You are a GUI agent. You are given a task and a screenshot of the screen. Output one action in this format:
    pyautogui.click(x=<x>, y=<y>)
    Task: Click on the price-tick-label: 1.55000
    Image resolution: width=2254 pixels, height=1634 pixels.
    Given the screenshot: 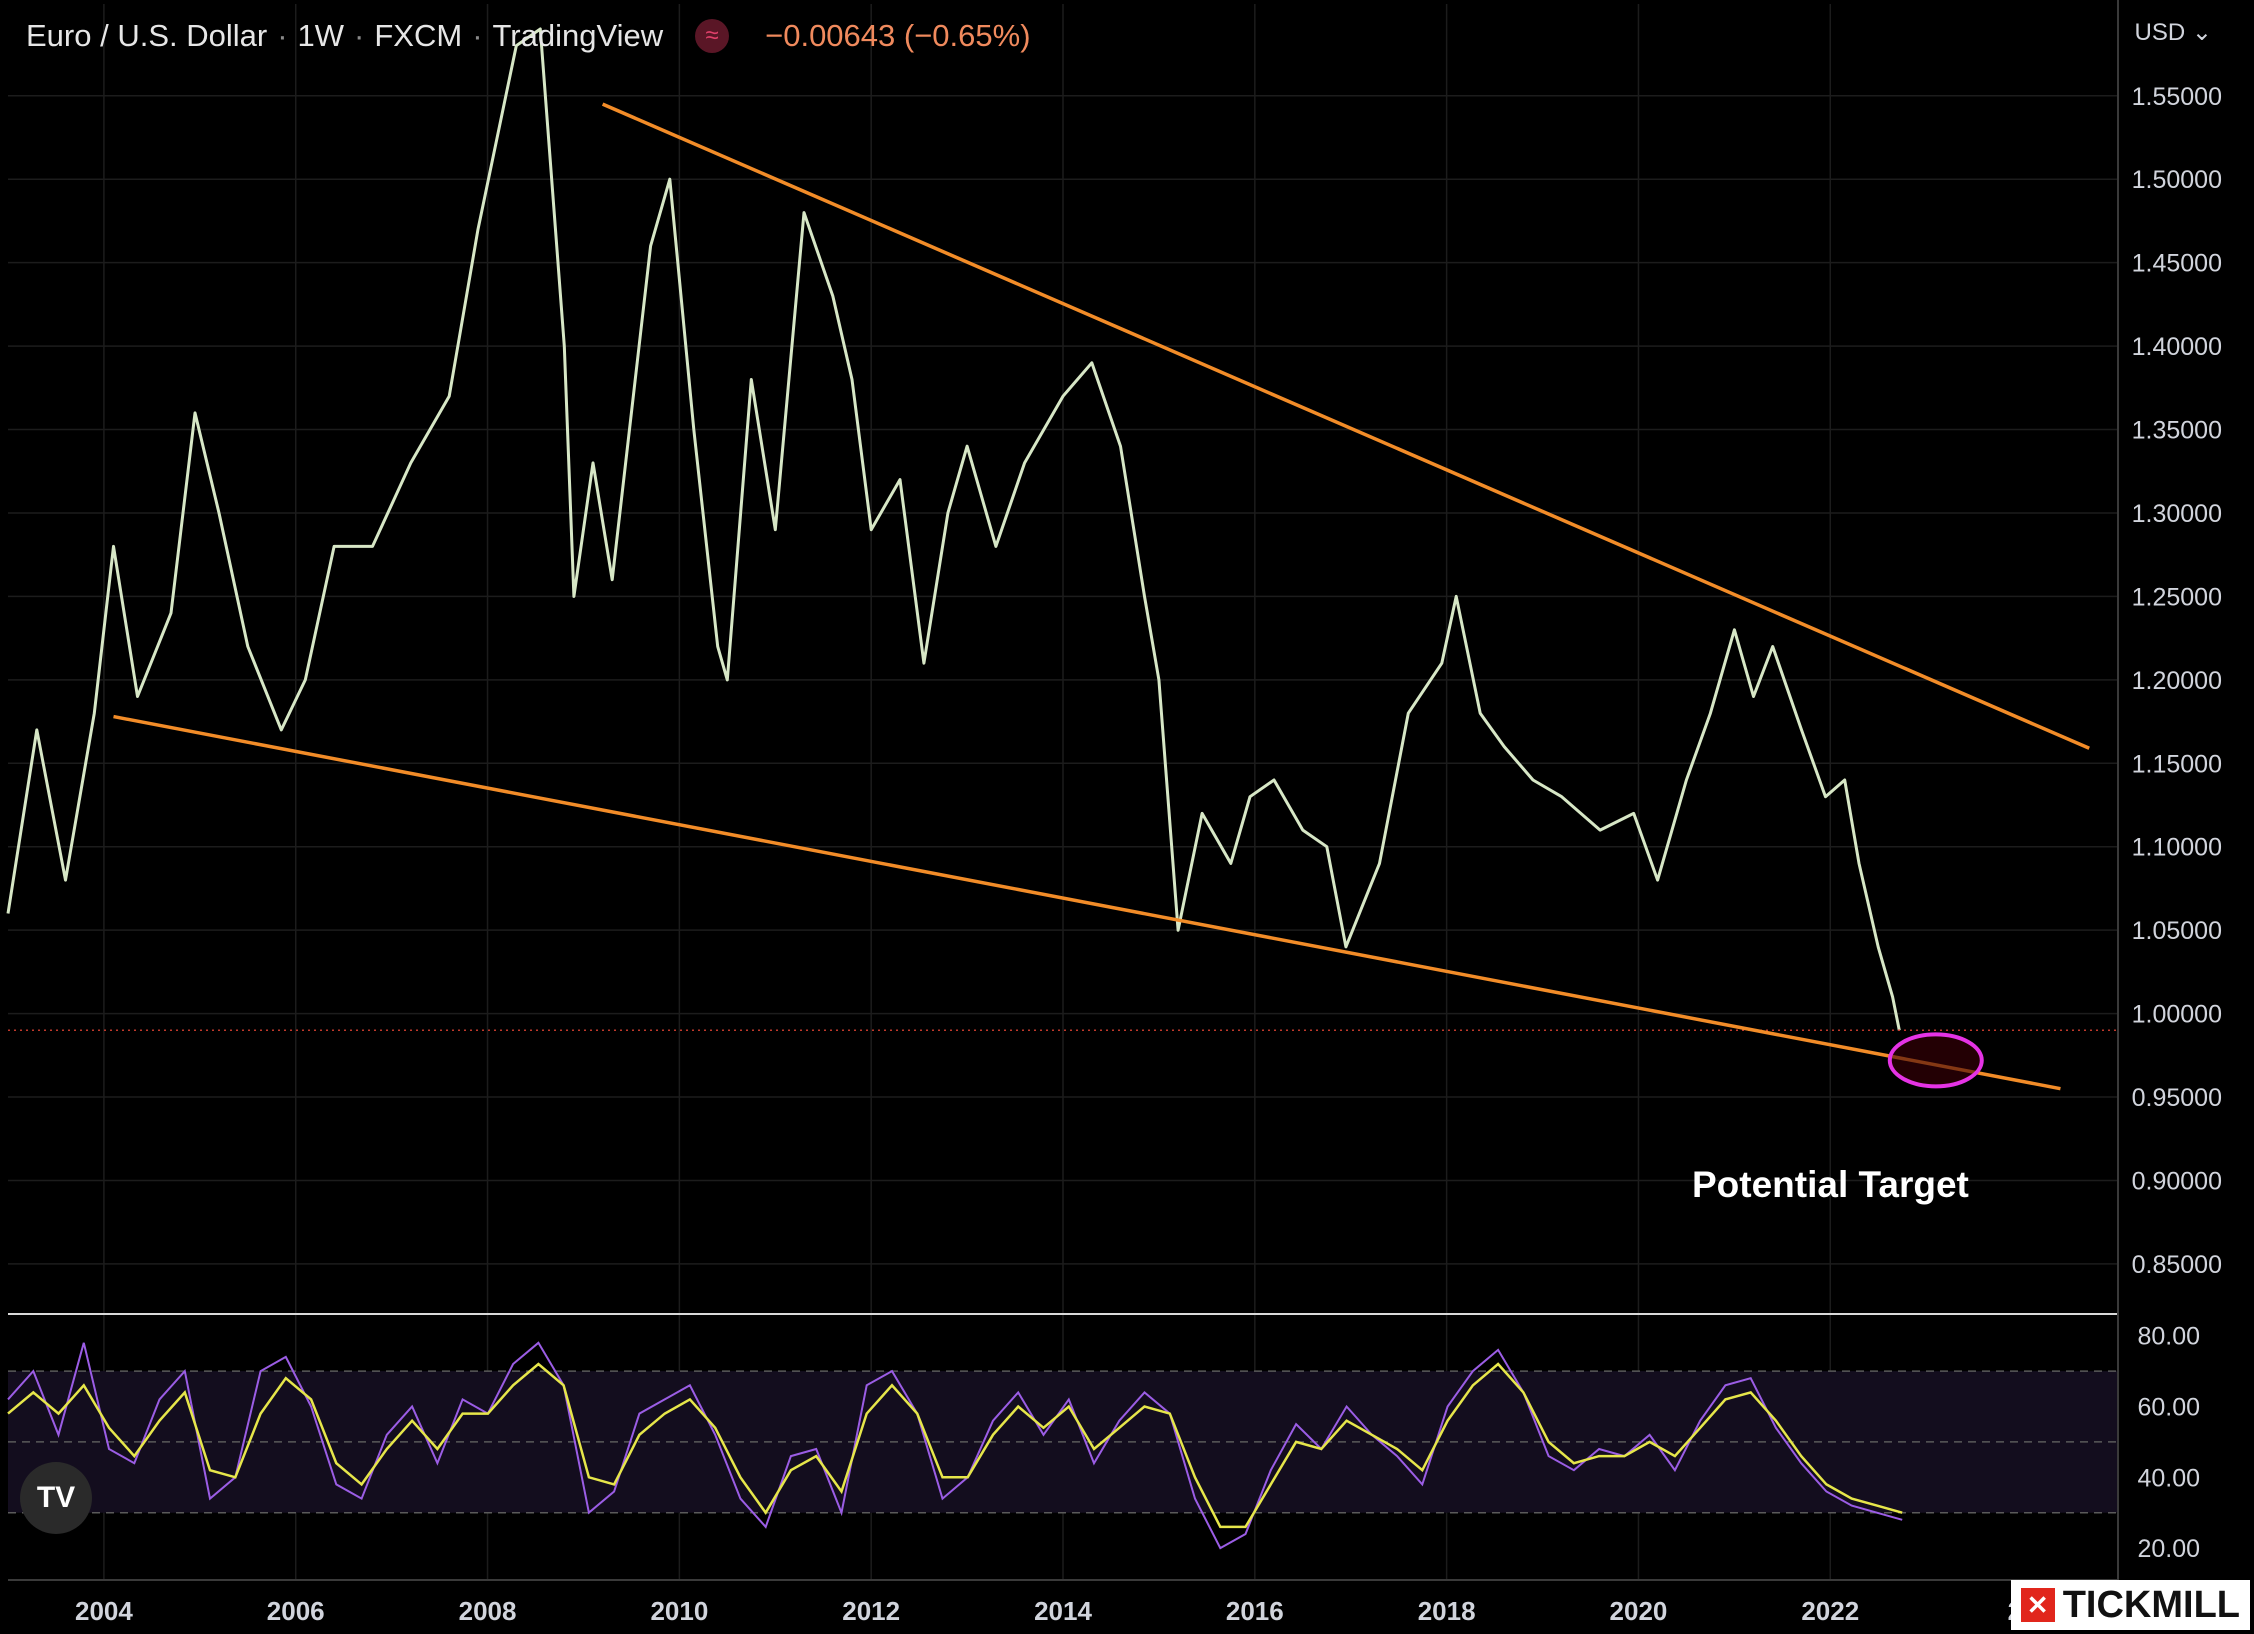 What is the action you would take?
    pyautogui.click(x=2177, y=97)
    